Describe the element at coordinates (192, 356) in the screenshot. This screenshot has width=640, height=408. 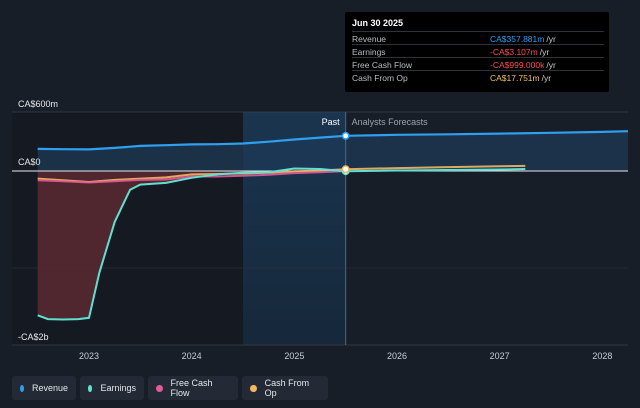
I see `x-tick-label: 2024` at that location.